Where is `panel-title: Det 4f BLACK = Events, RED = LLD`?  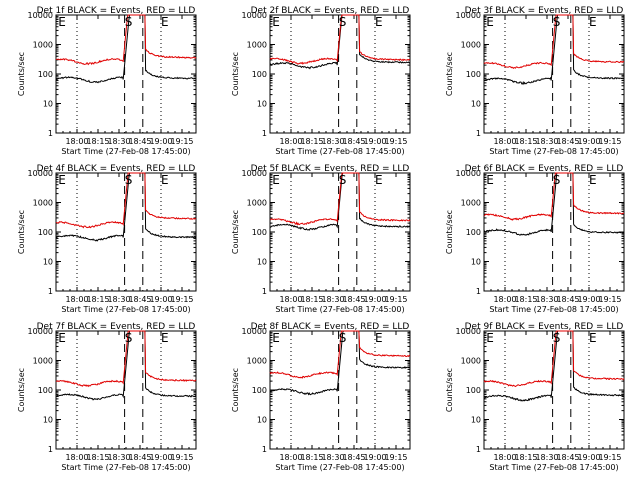 panel-title: Det 4f BLACK = Events, RED = LLD is located at coordinates (116, 169).